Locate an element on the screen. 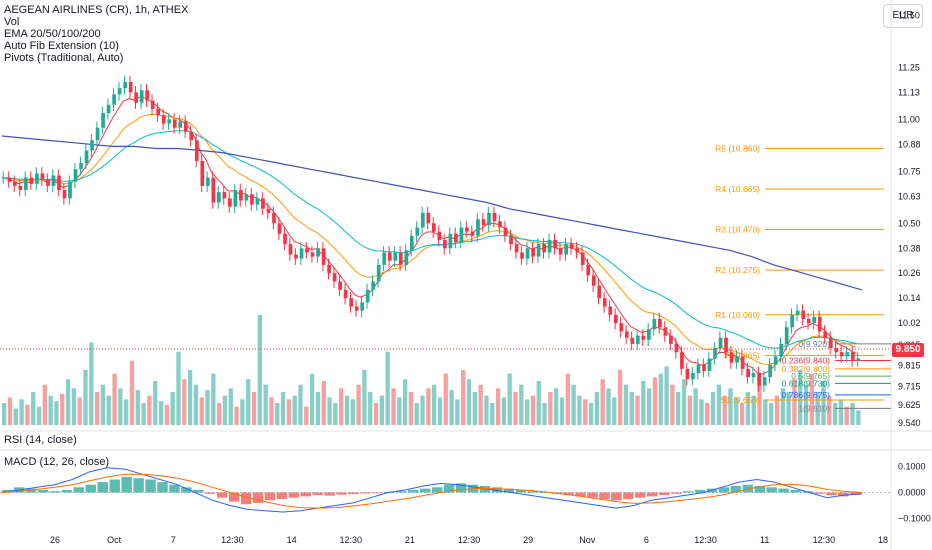 This screenshot has height=550, width=932. price-tick-label: 9.815 is located at coordinates (909, 366).